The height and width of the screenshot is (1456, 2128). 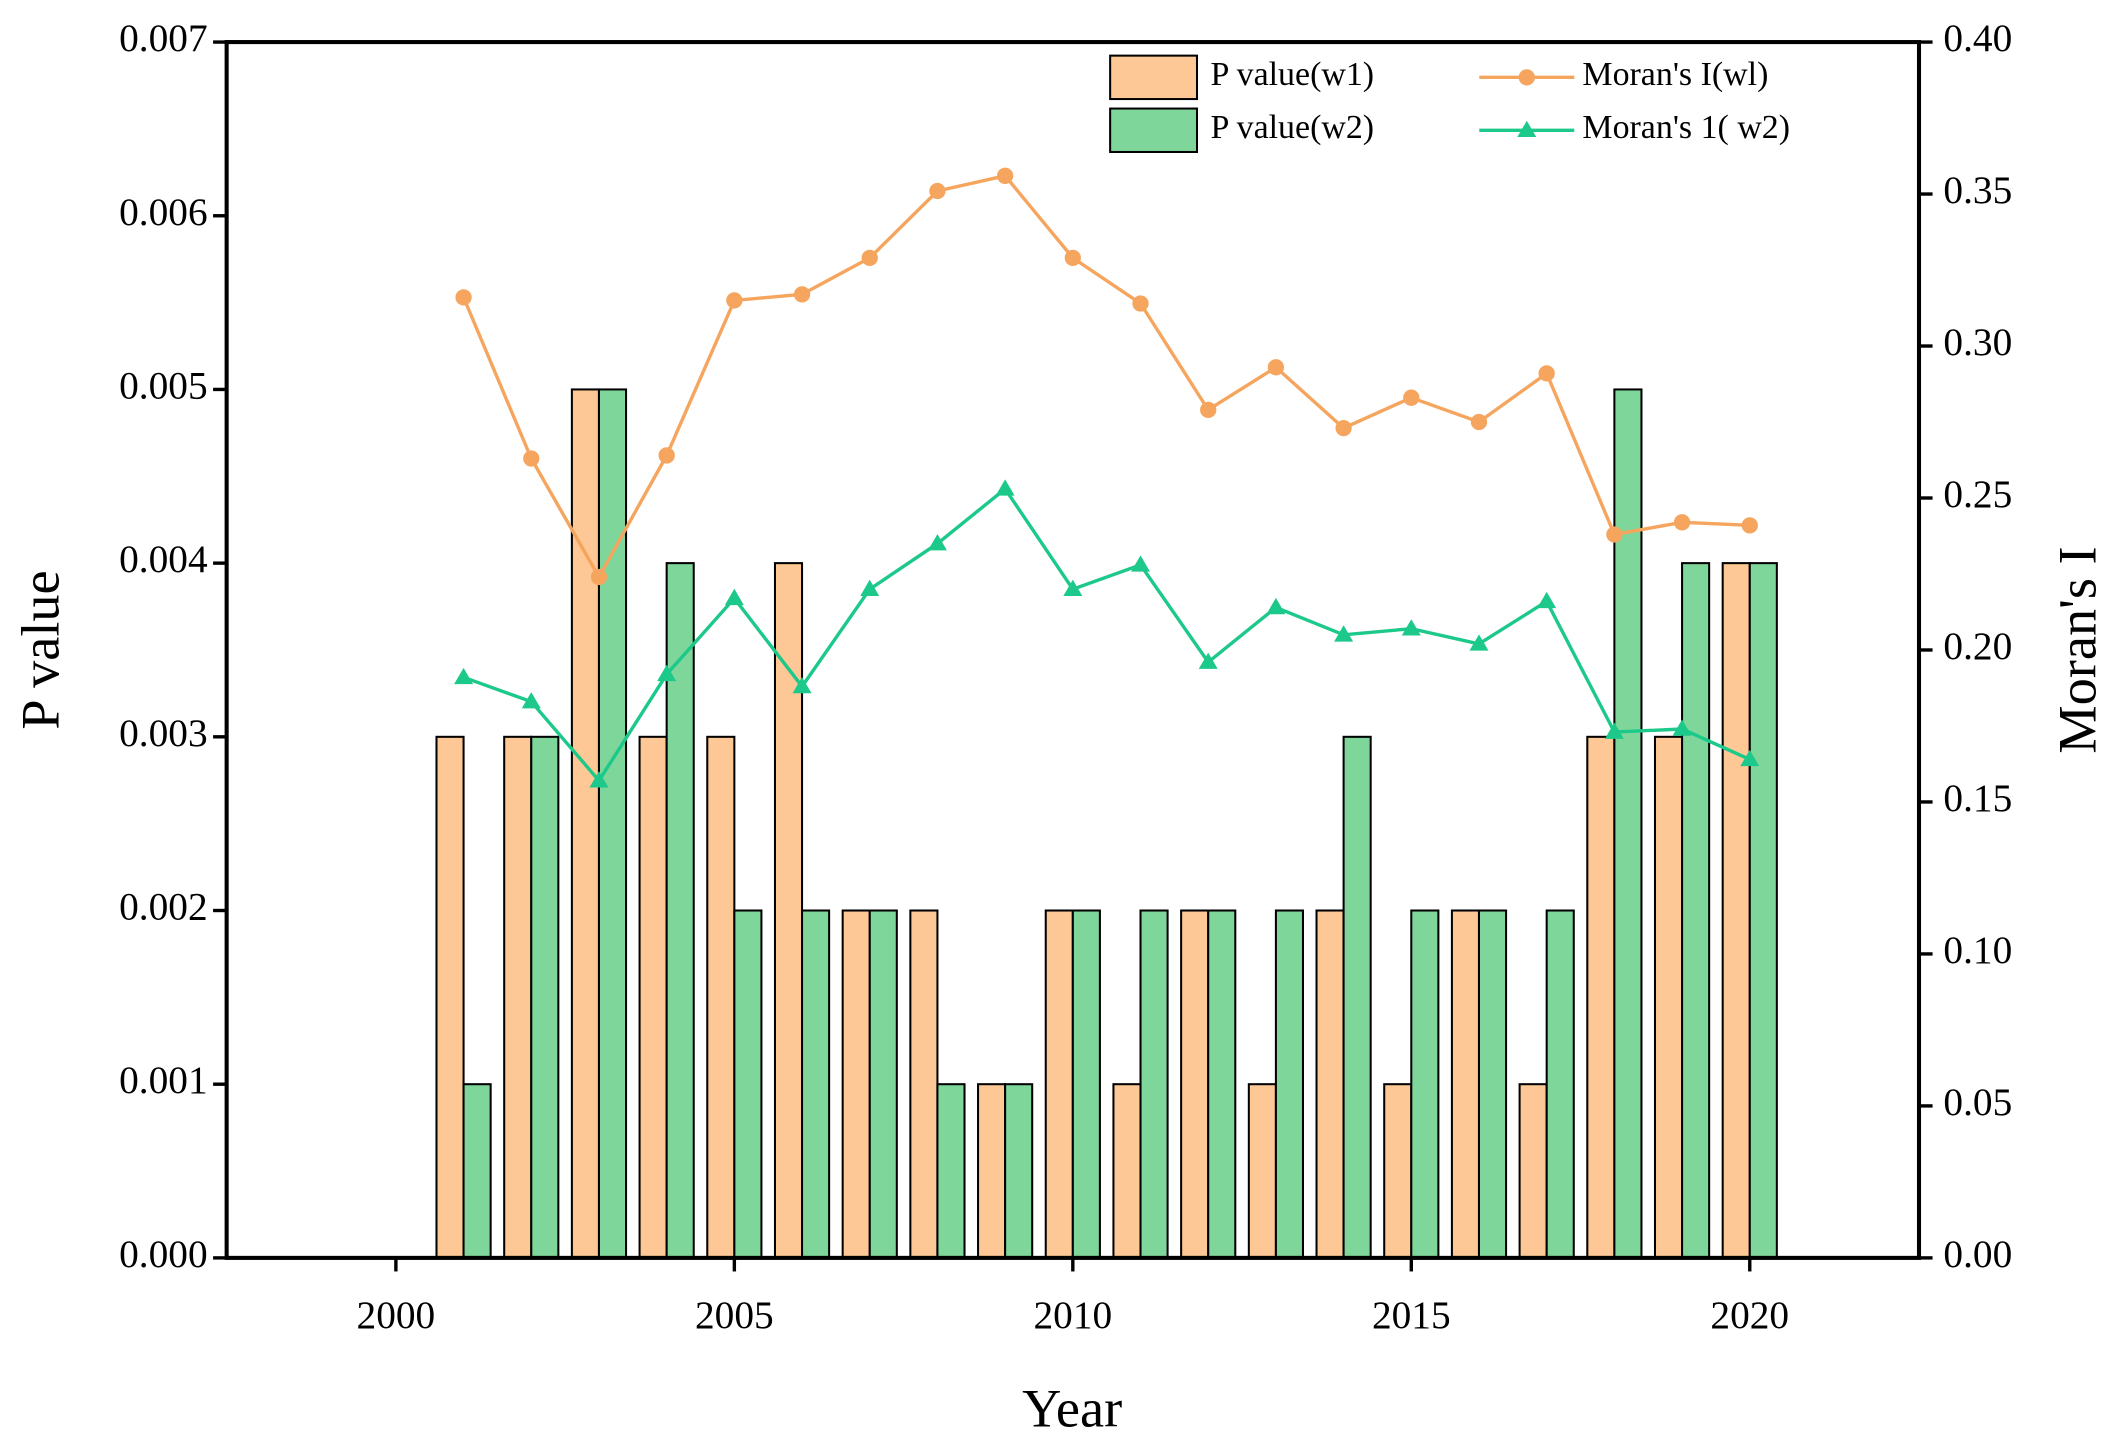 What do you see at coordinates (163, 1080) in the screenshot?
I see `y-tick-label: 0.001` at bounding box center [163, 1080].